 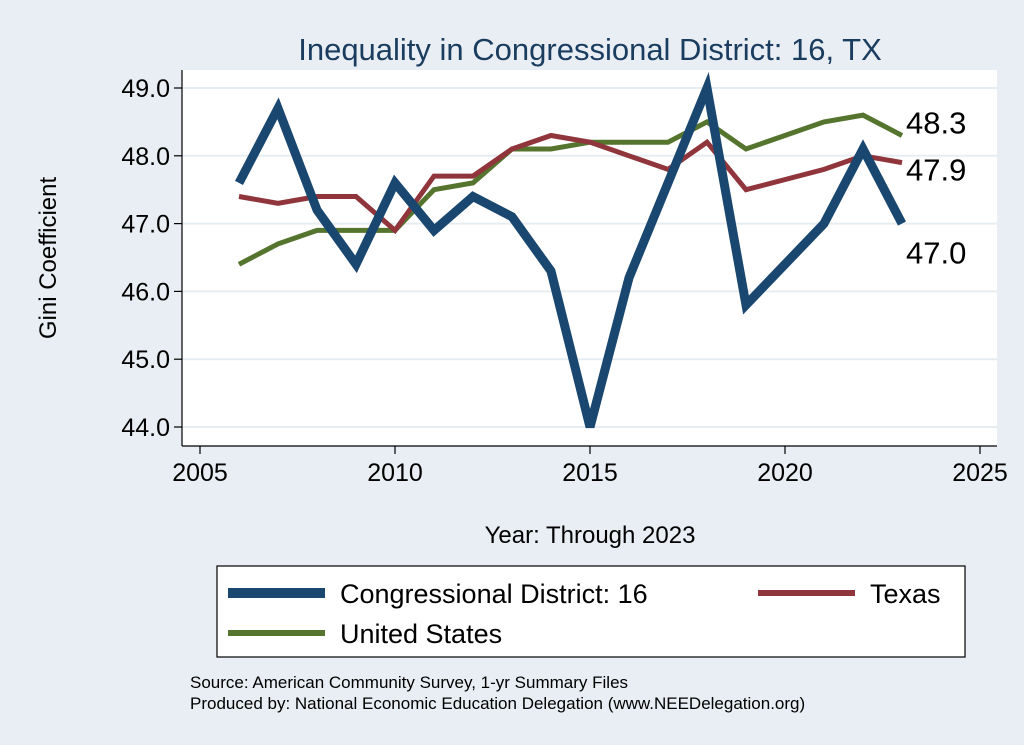 What do you see at coordinates (145, 225) in the screenshot?
I see `y-tick-label: 47.0` at bounding box center [145, 225].